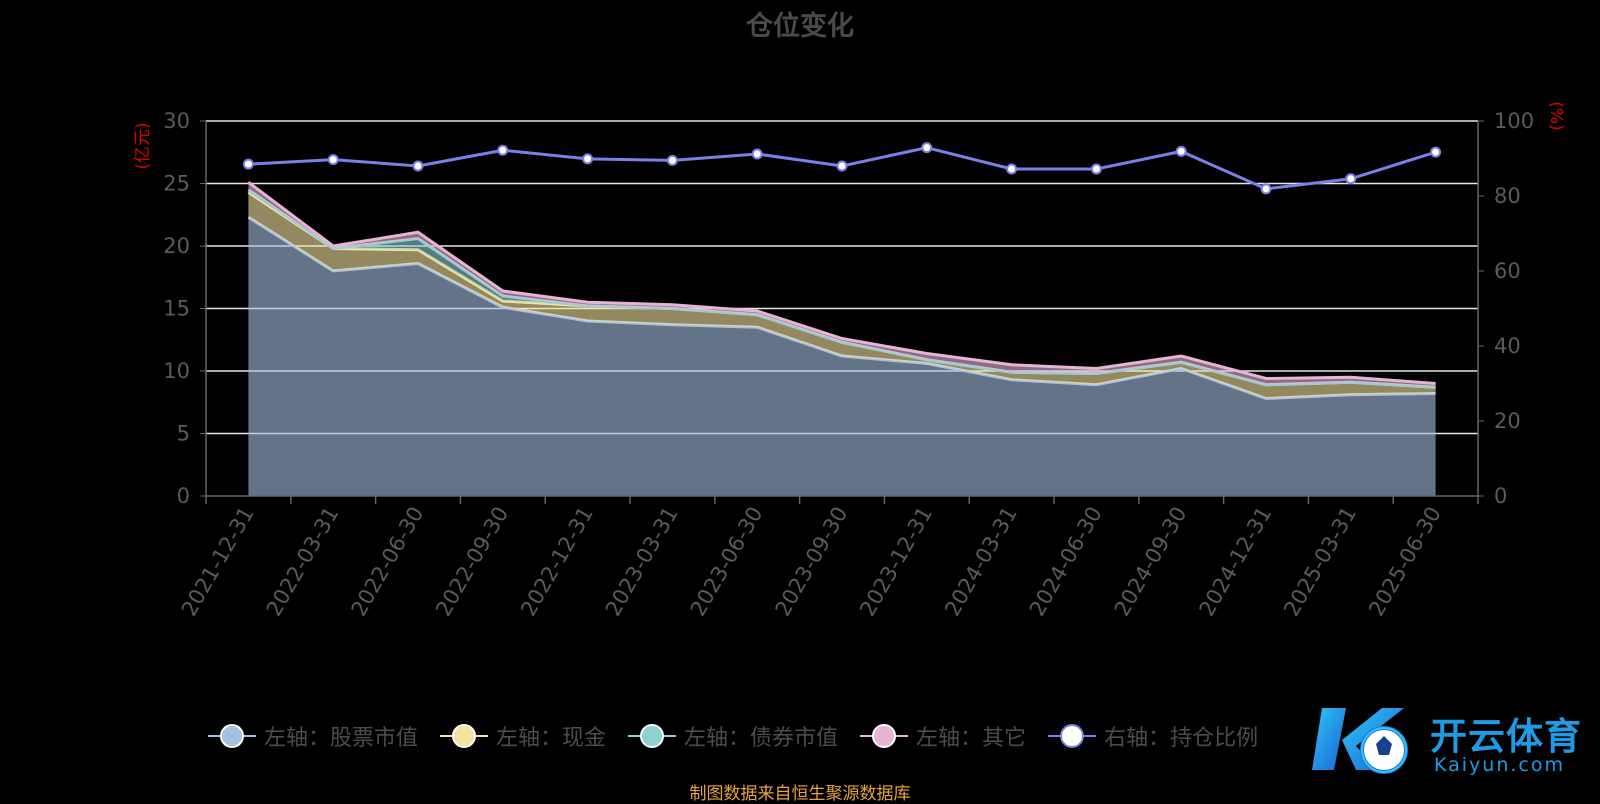 The image size is (1600, 804). I want to click on y-right-unit: (%), so click(1556, 115).